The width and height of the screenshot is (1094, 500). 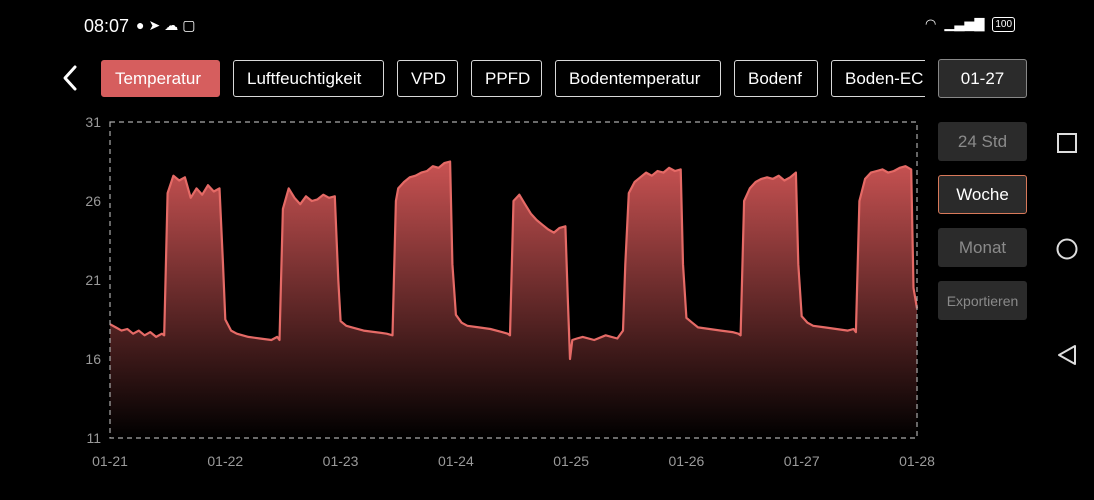 What do you see at coordinates (802, 461) in the screenshot?
I see `x-tick-label: 01-27` at bounding box center [802, 461].